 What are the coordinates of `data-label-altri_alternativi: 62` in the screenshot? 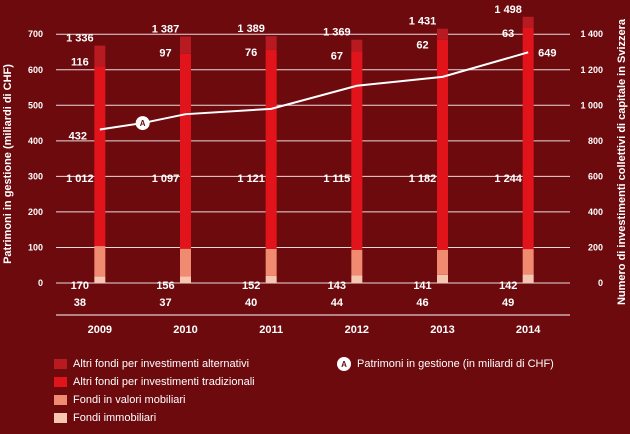 It's located at (422, 46).